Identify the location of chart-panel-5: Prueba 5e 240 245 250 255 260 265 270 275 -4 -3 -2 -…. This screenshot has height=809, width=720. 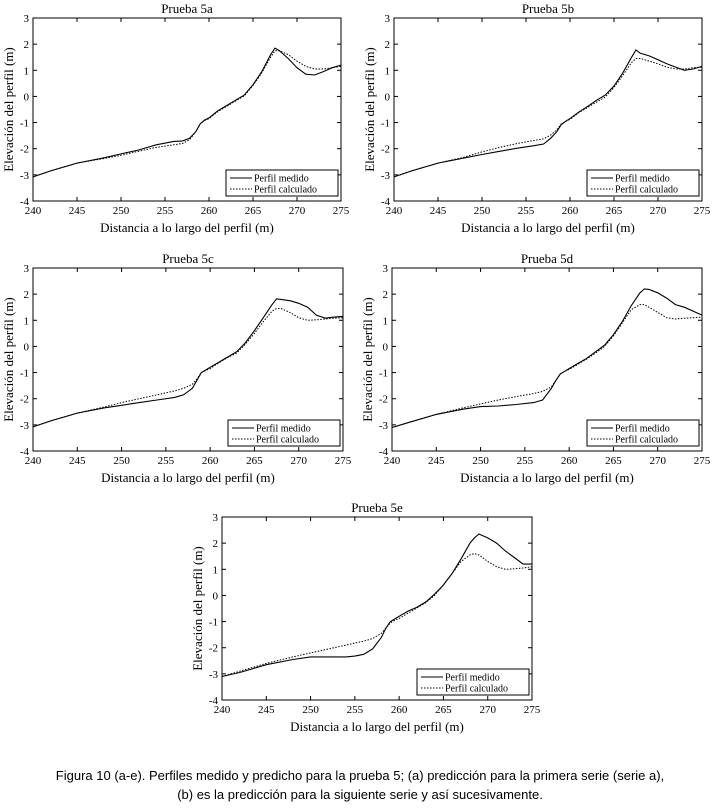
(365, 617).